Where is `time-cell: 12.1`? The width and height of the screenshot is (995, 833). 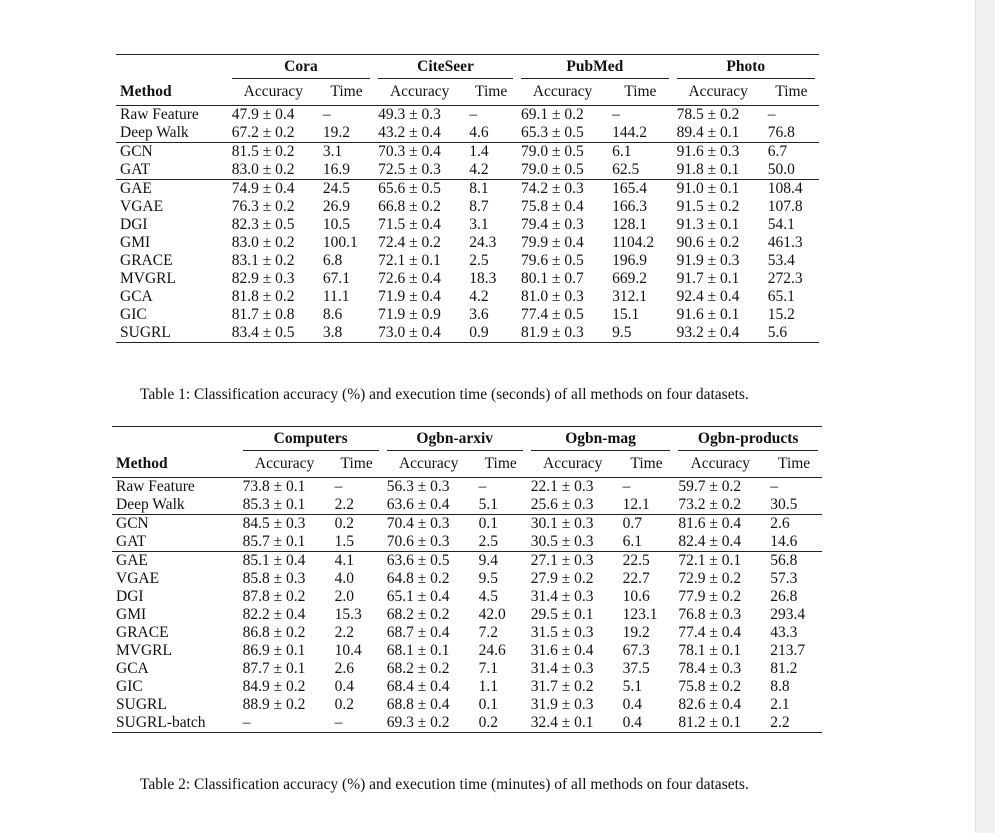
time-cell: 12.1 is located at coordinates (636, 504).